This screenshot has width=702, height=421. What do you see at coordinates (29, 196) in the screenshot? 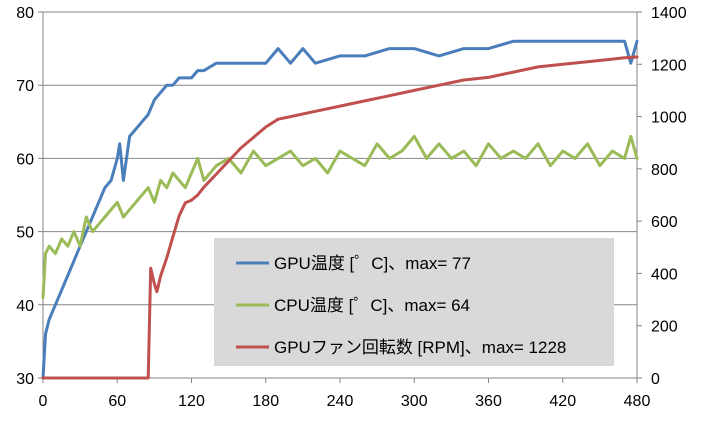
I see `left-axis-ticks: 30 40 50 60 70 80` at bounding box center [29, 196].